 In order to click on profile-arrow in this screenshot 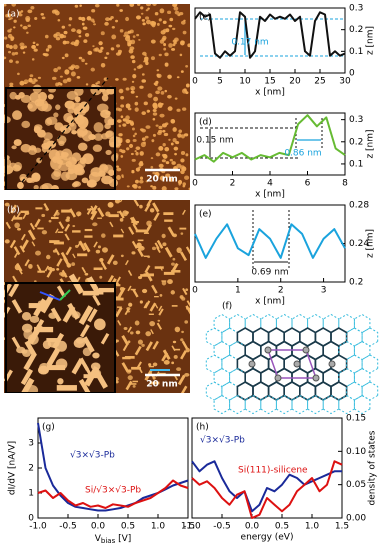, I will do `click(65, 130)`.